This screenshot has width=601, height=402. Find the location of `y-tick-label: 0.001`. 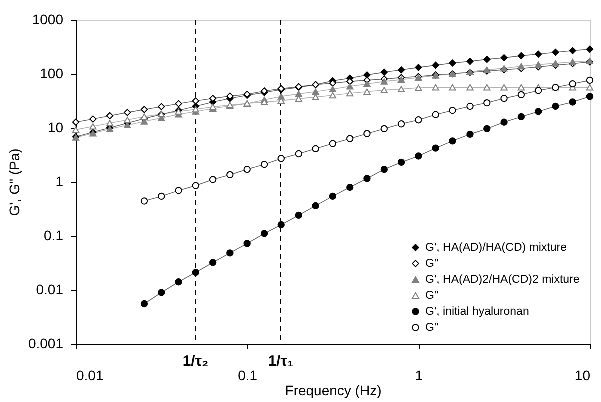

y-tick-label: 0.001 is located at coordinates (46, 344).